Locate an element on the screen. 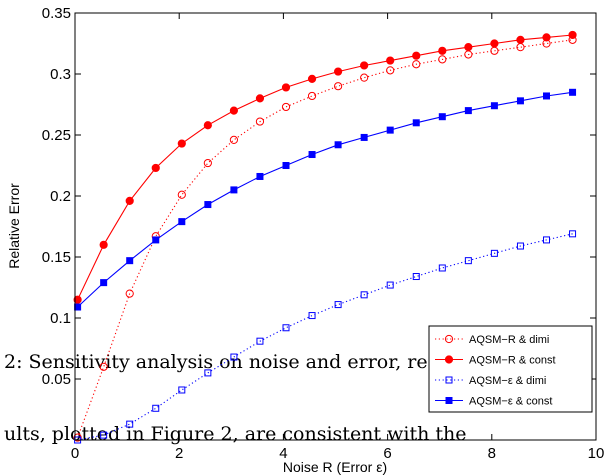  legend-entry: AQSM−ε & const is located at coordinates (493, 402).